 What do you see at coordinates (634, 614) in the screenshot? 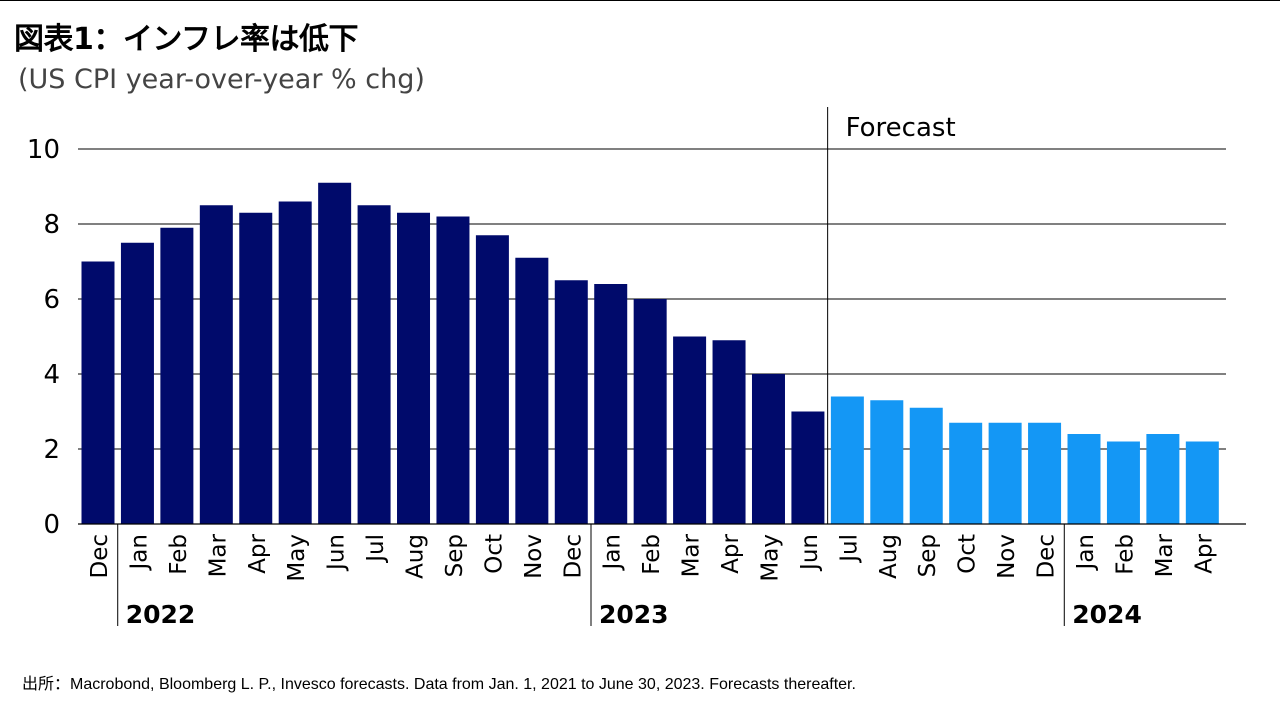
I see `year-label: 2023` at bounding box center [634, 614].